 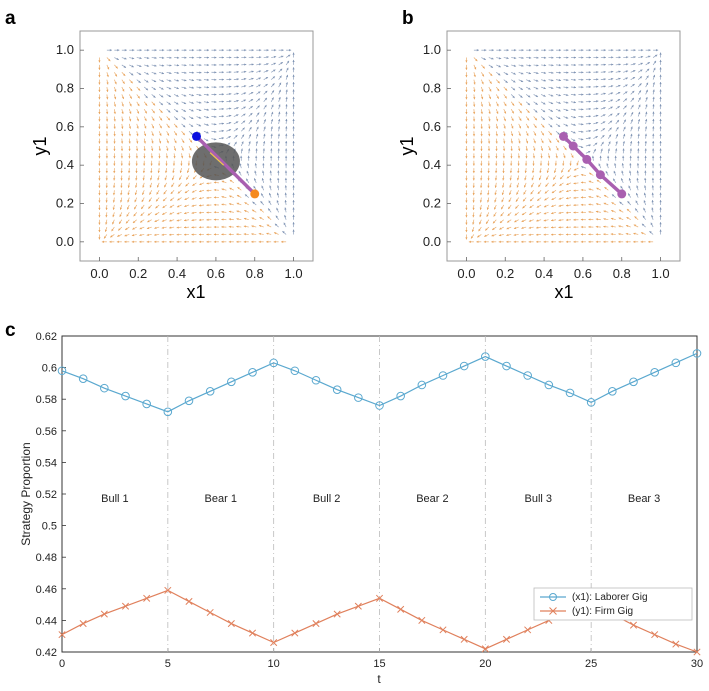 I want to click on y-tick-label: 0.6, so click(x=49, y=369).